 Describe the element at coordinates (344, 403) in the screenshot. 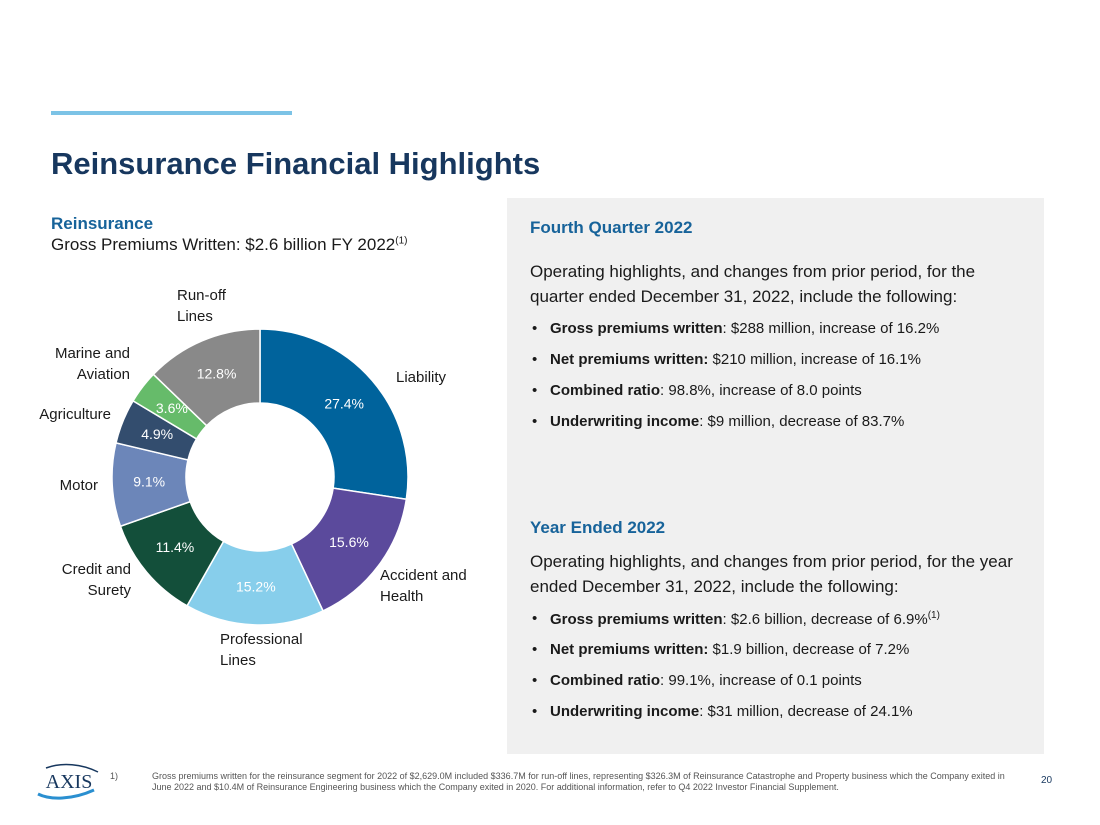

I see `slice-label-liability: 27.4%` at that location.